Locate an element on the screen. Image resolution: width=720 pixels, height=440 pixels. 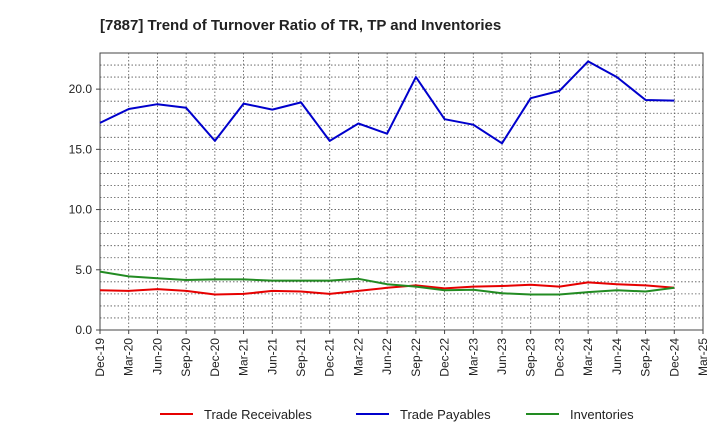
x-tick-label: Sep-22 is located at coordinates (416, 357).